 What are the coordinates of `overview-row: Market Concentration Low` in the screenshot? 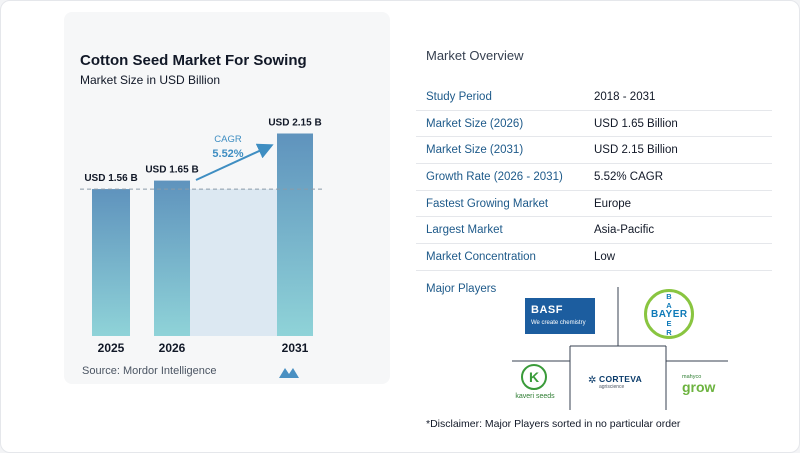 It's located at (594, 257).